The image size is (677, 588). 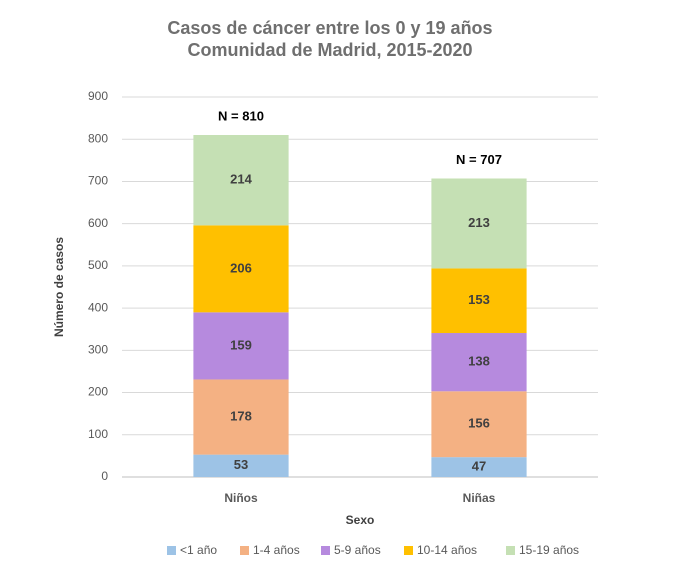 What do you see at coordinates (479, 159) in the screenshot?
I see `total-label: N = 707` at bounding box center [479, 159].